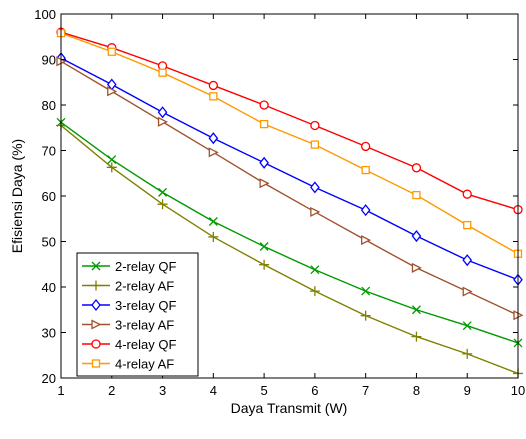  I want to click on x-axis-label: Daya Transmit (W), so click(289, 408).